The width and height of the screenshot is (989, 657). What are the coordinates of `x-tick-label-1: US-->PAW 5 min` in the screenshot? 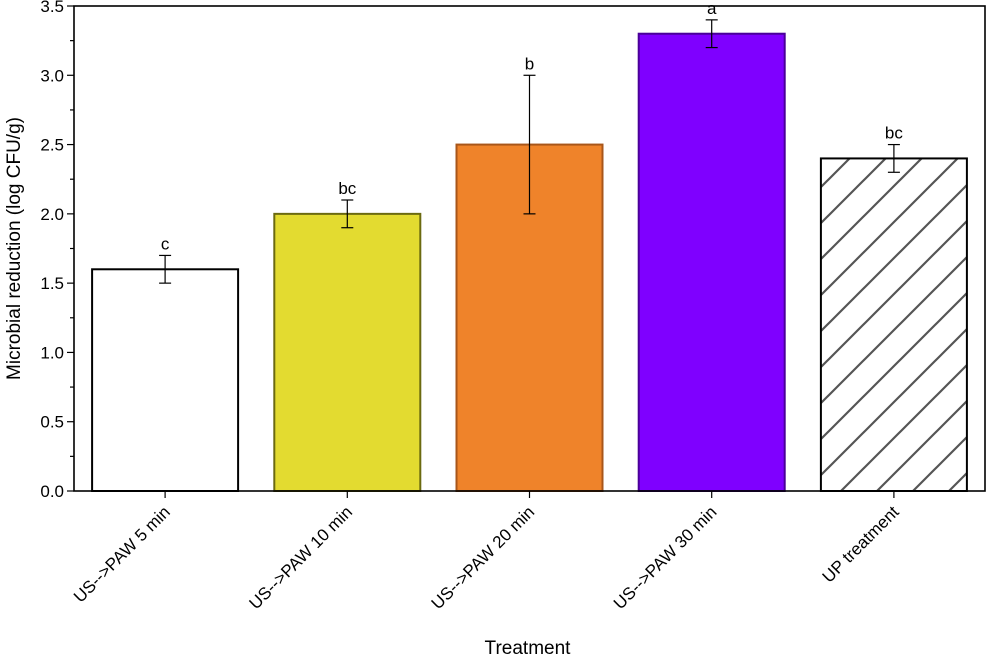 It's located at (122, 554).